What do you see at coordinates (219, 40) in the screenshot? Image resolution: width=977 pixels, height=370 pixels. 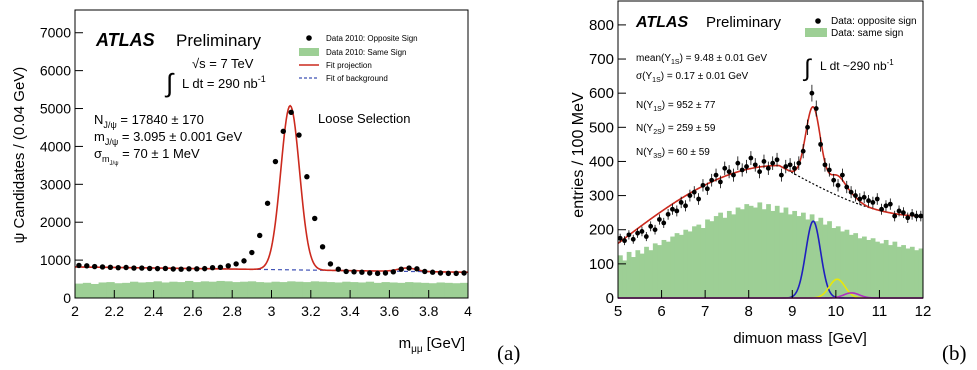 I see `preliminary-a: Preliminary` at bounding box center [219, 40].